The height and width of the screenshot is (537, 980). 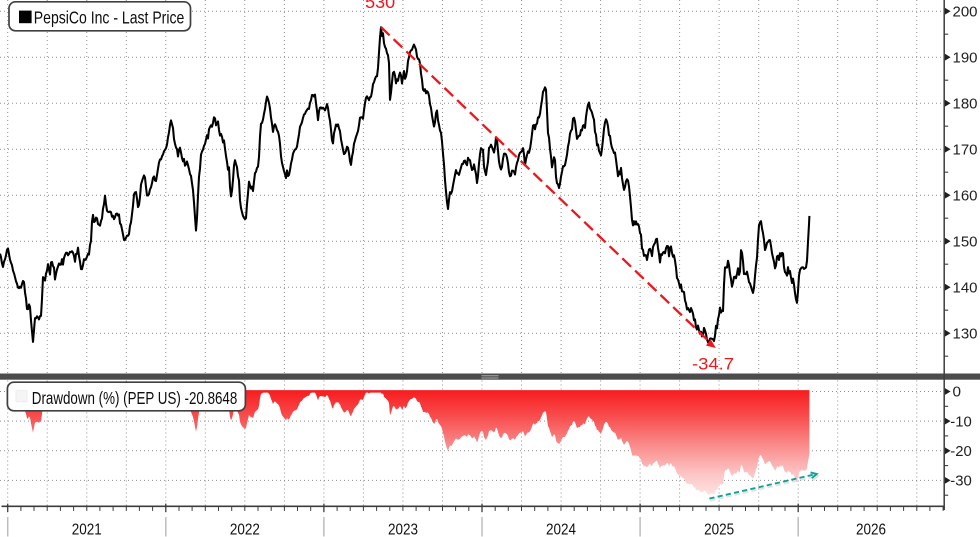 I want to click on svg-text: 180, so click(x=965, y=104).